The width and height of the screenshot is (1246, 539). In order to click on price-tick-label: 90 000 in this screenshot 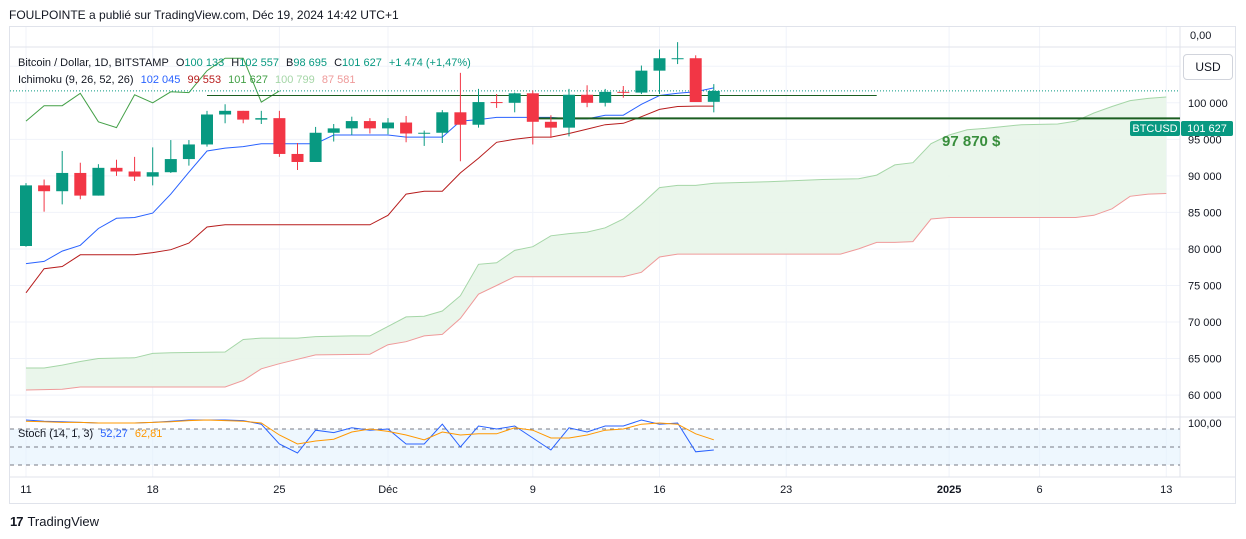, I will do `click(1205, 177)`.